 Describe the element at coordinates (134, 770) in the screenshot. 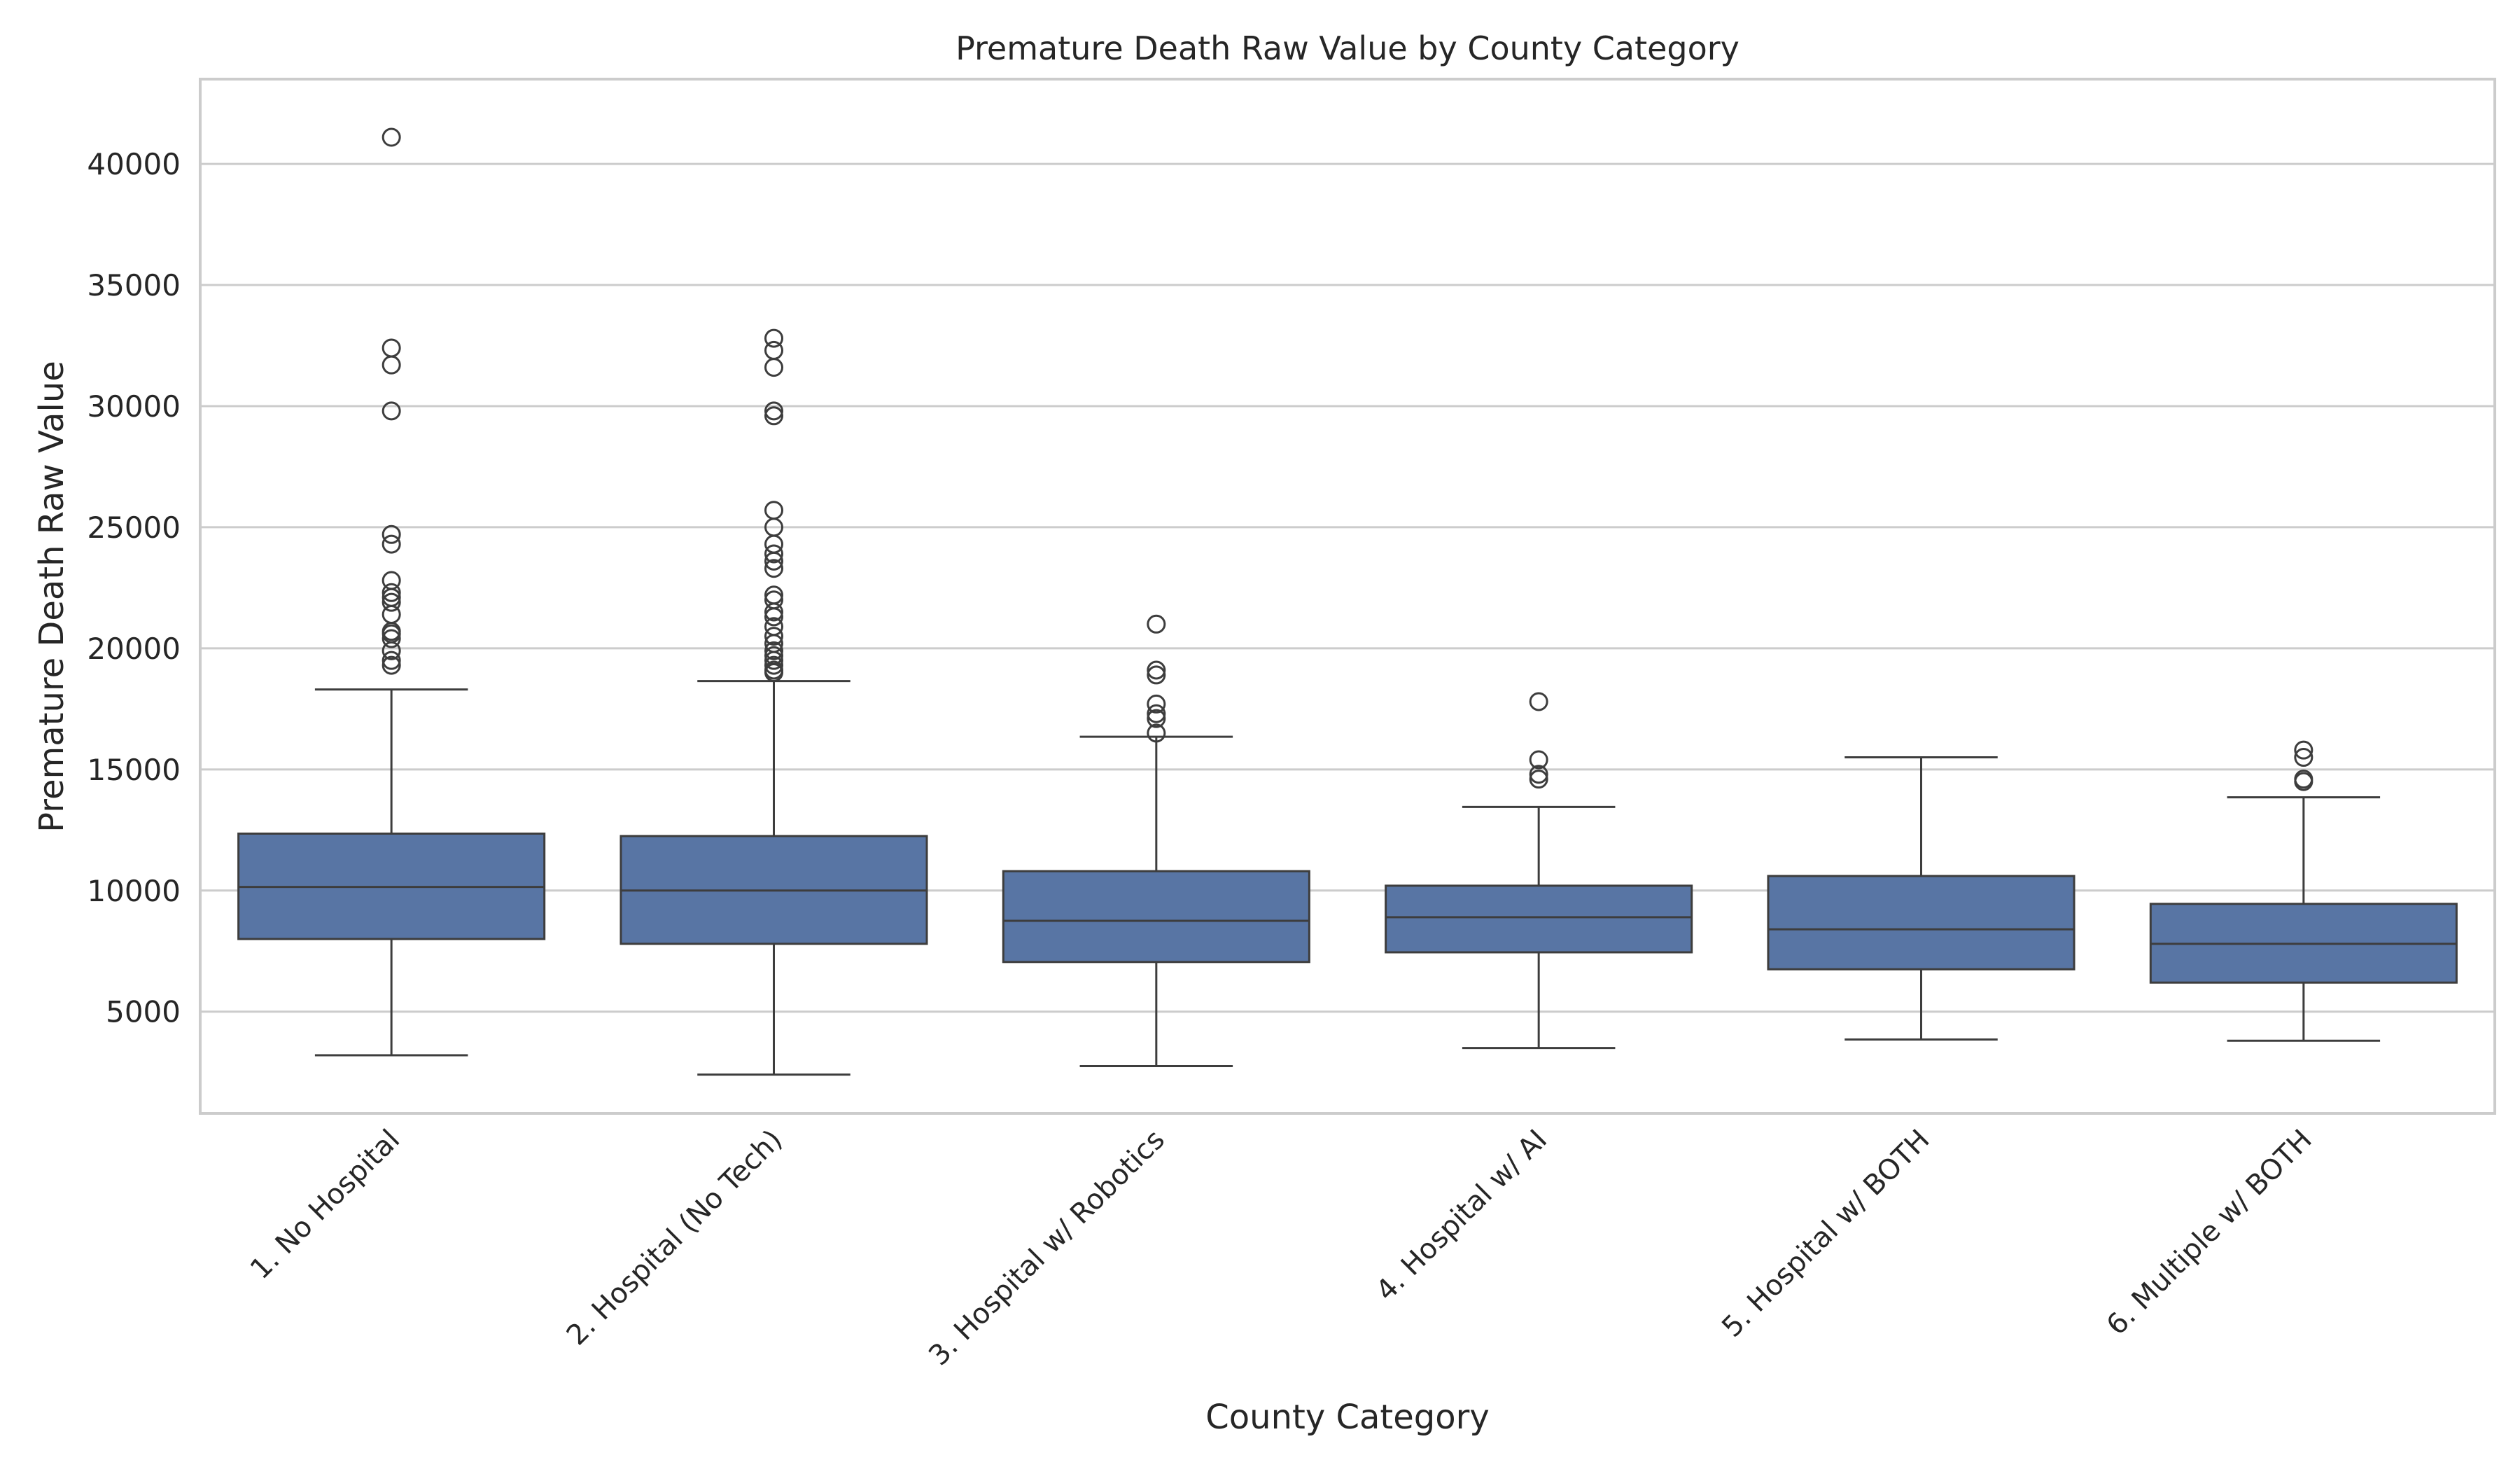

I see `y-tick-label: 15000` at that location.